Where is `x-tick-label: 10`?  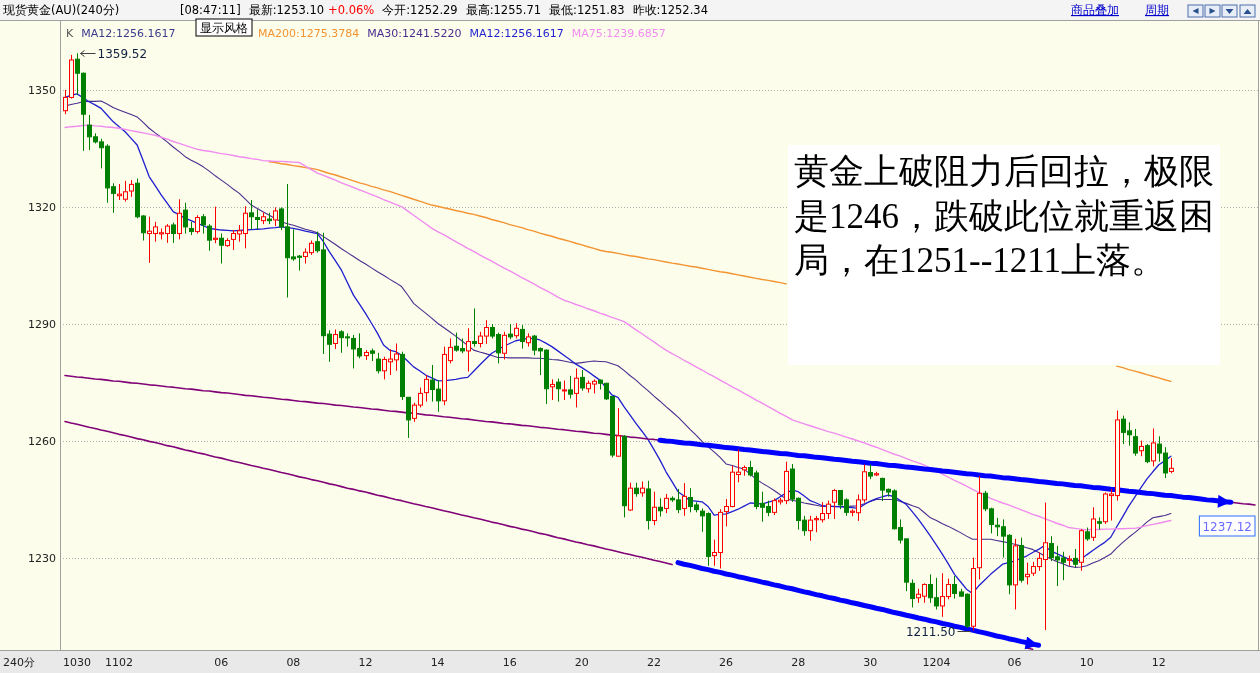 x-tick-label: 10 is located at coordinates (1086, 662).